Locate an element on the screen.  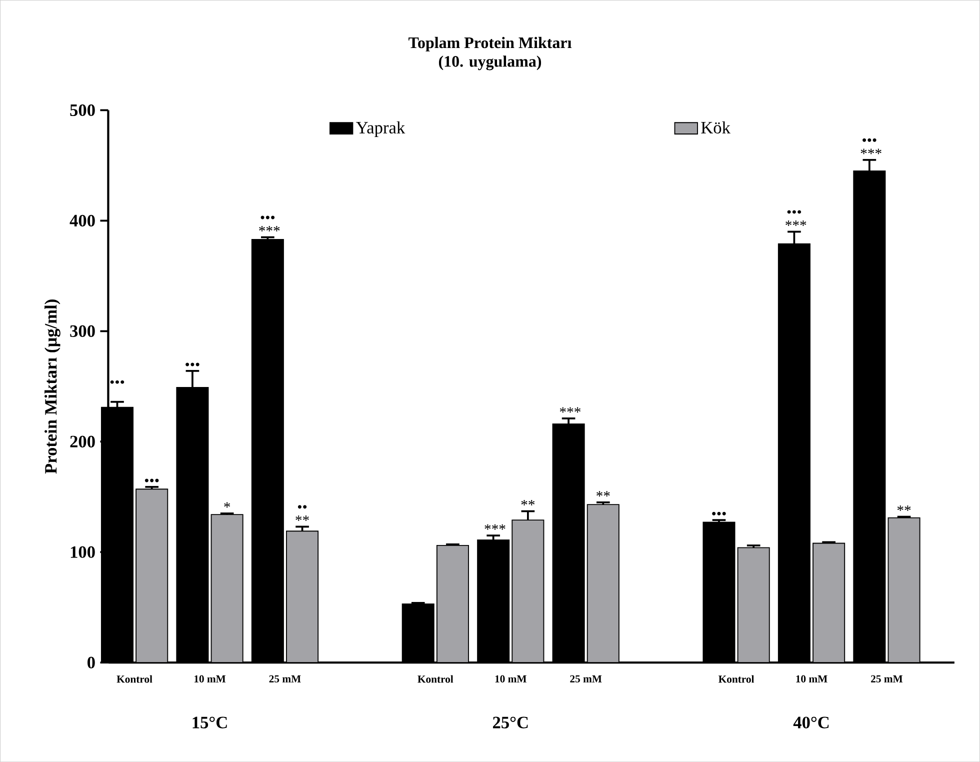
y-tick-label: 500 is located at coordinates (82, 110).